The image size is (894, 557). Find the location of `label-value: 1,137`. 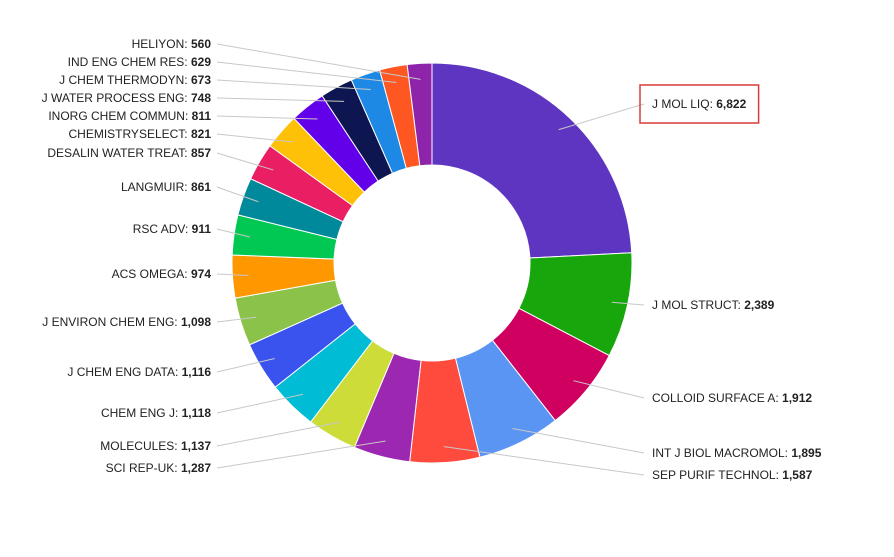

label-value: 1,137 is located at coordinates (196, 446).